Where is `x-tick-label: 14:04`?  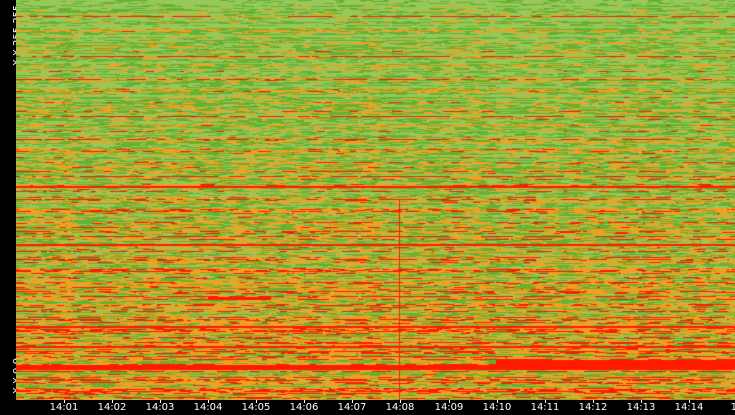
x-tick-label: 14:04 is located at coordinates (208, 407).